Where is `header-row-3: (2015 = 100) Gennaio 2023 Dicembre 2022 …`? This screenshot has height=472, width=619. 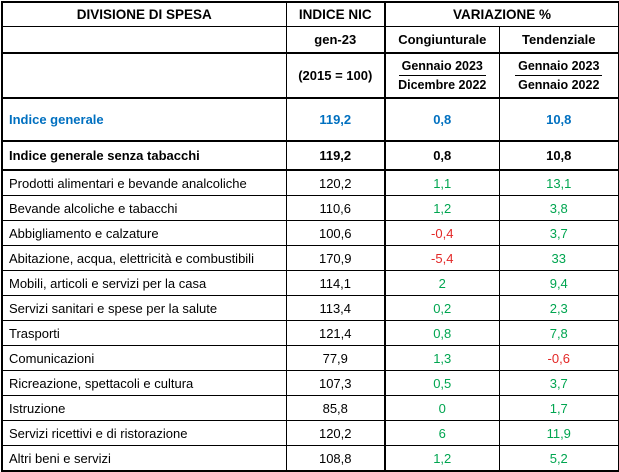
header-row-3: (2015 = 100) Gennaio 2023 Dicembre 2022 … is located at coordinates (310, 75).